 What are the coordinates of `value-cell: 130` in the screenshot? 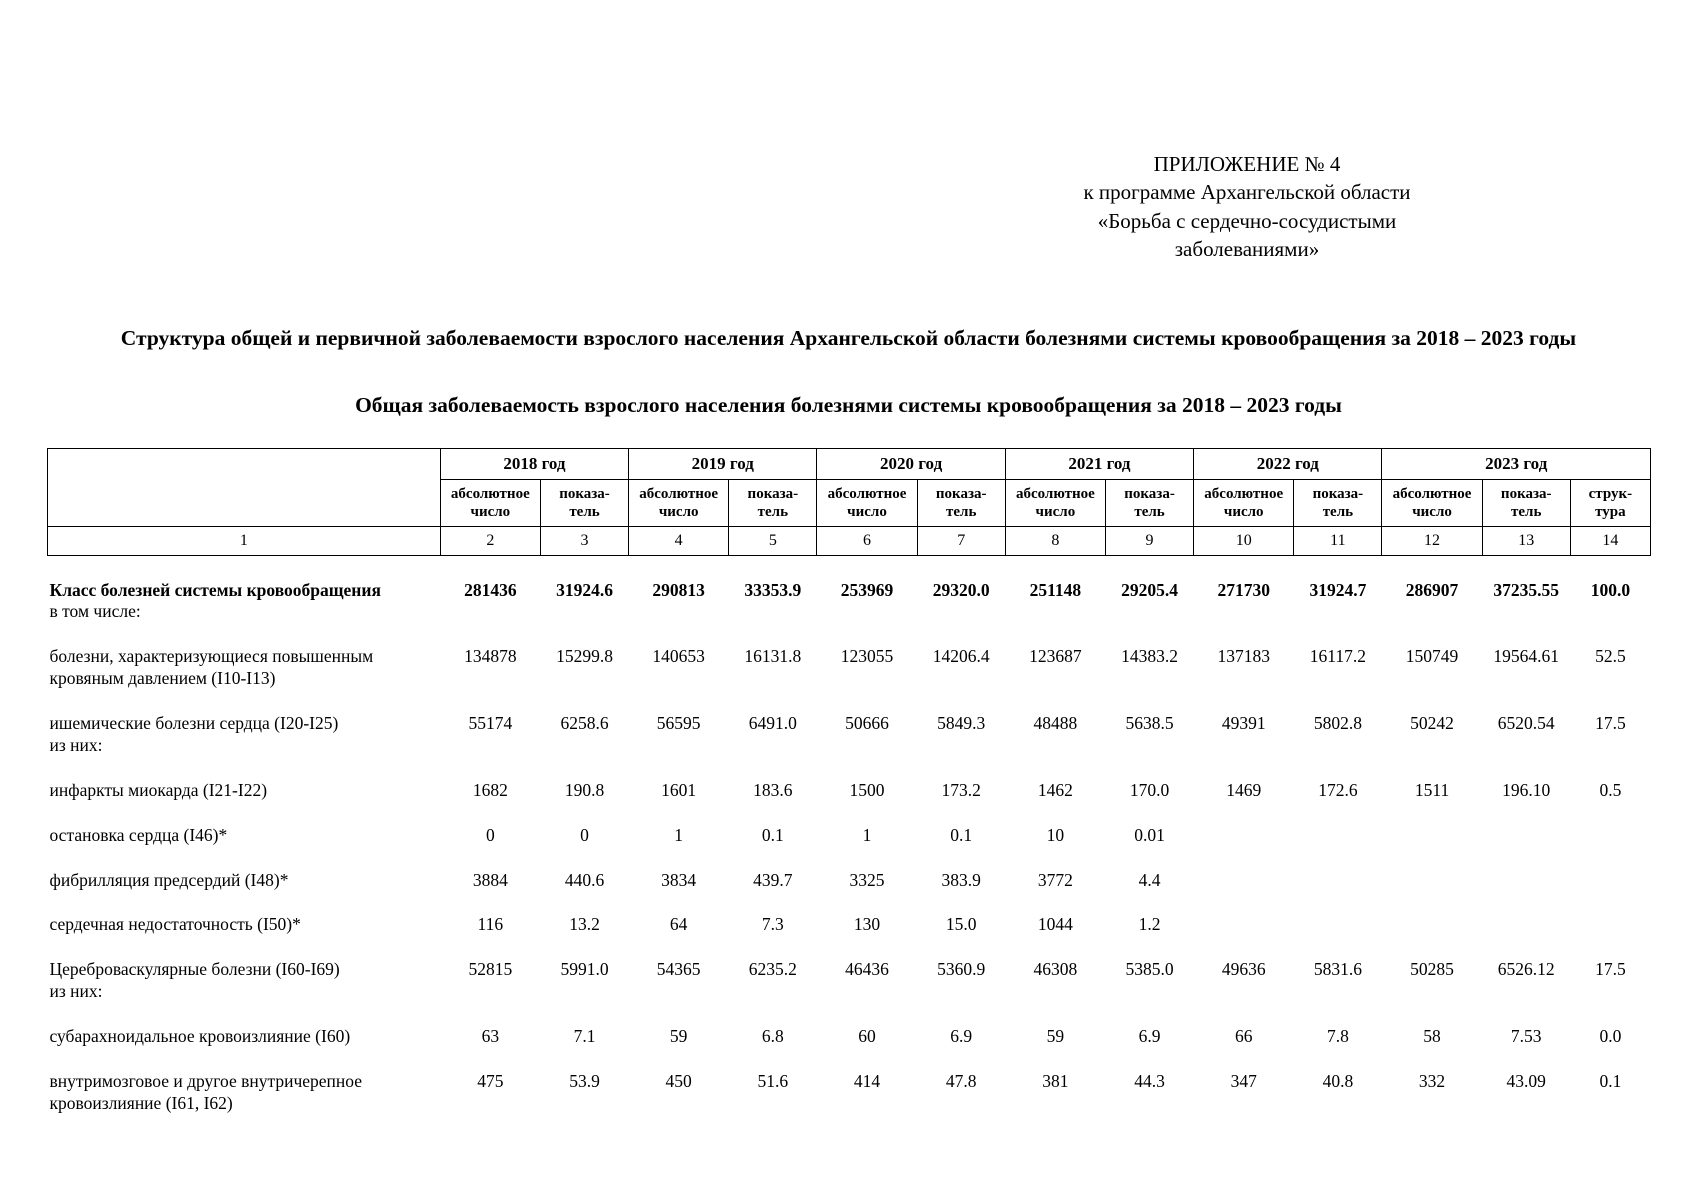 It's located at (867, 924).